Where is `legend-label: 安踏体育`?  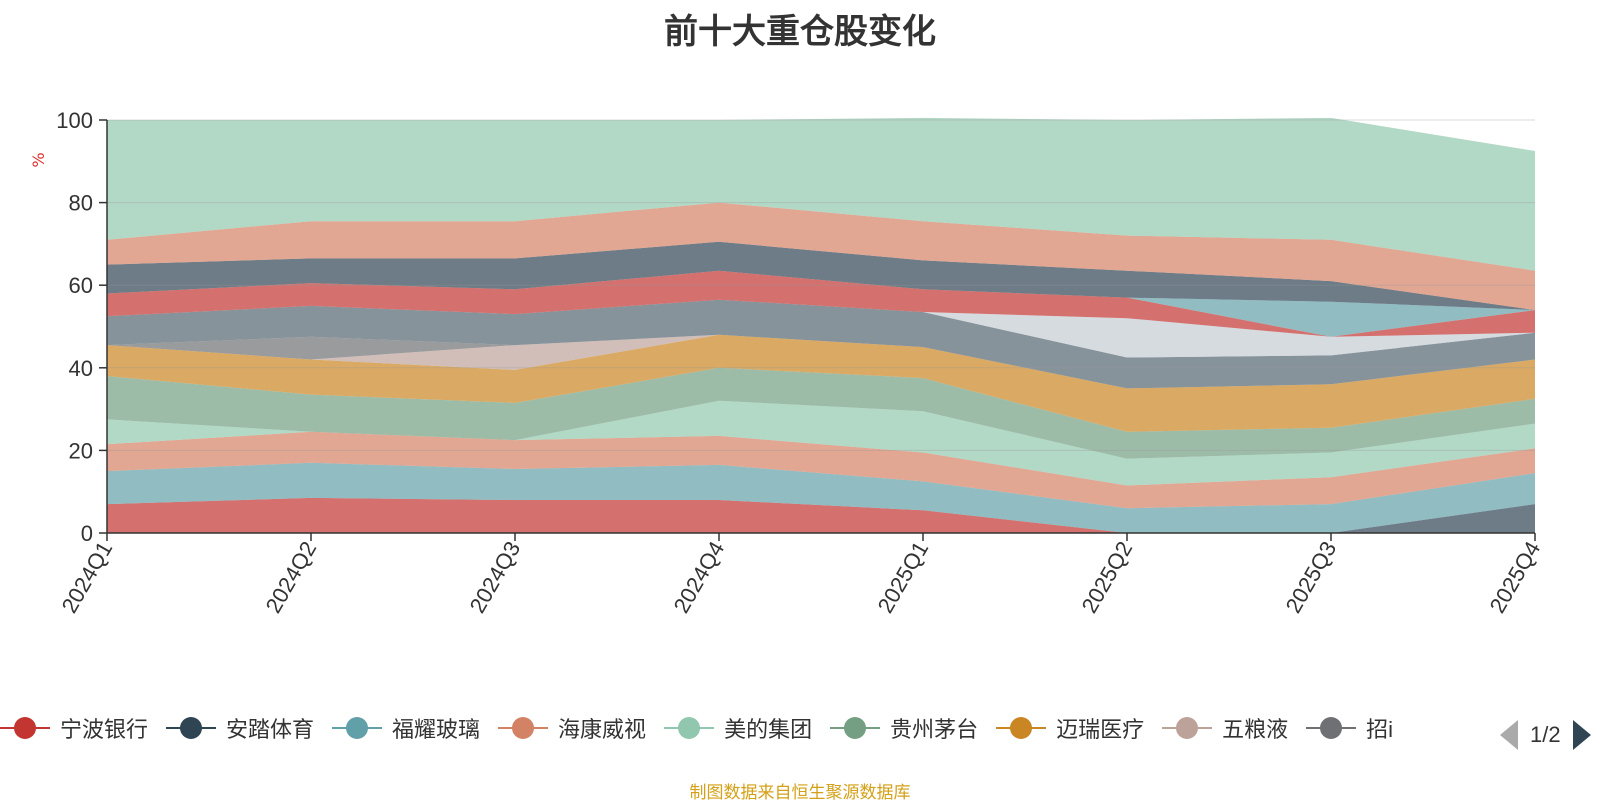
legend-label: 安踏体育 is located at coordinates (270, 729).